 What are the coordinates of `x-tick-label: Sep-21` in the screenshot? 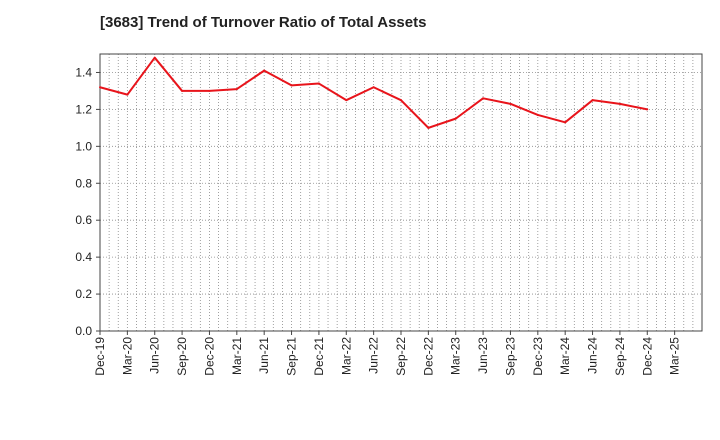 It's located at (292, 356).